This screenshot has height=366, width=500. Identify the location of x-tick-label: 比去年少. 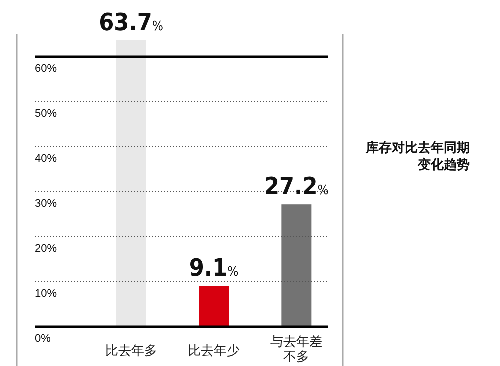
(214, 350).